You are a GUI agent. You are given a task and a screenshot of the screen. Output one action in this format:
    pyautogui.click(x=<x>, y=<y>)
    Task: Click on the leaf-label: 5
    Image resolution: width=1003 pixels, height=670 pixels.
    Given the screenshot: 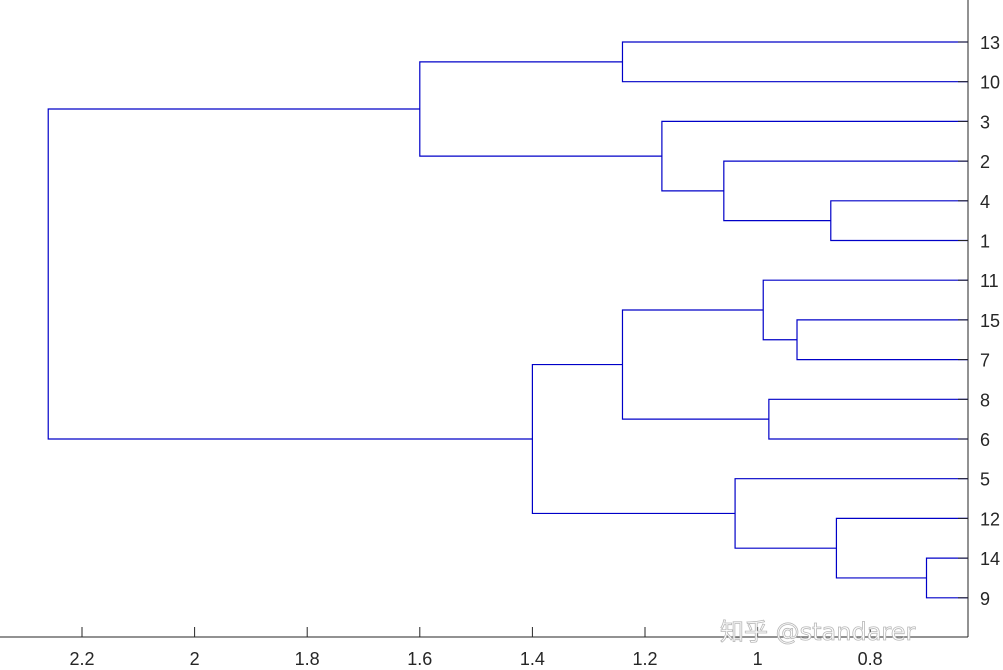 What is the action you would take?
    pyautogui.click(x=985, y=480)
    